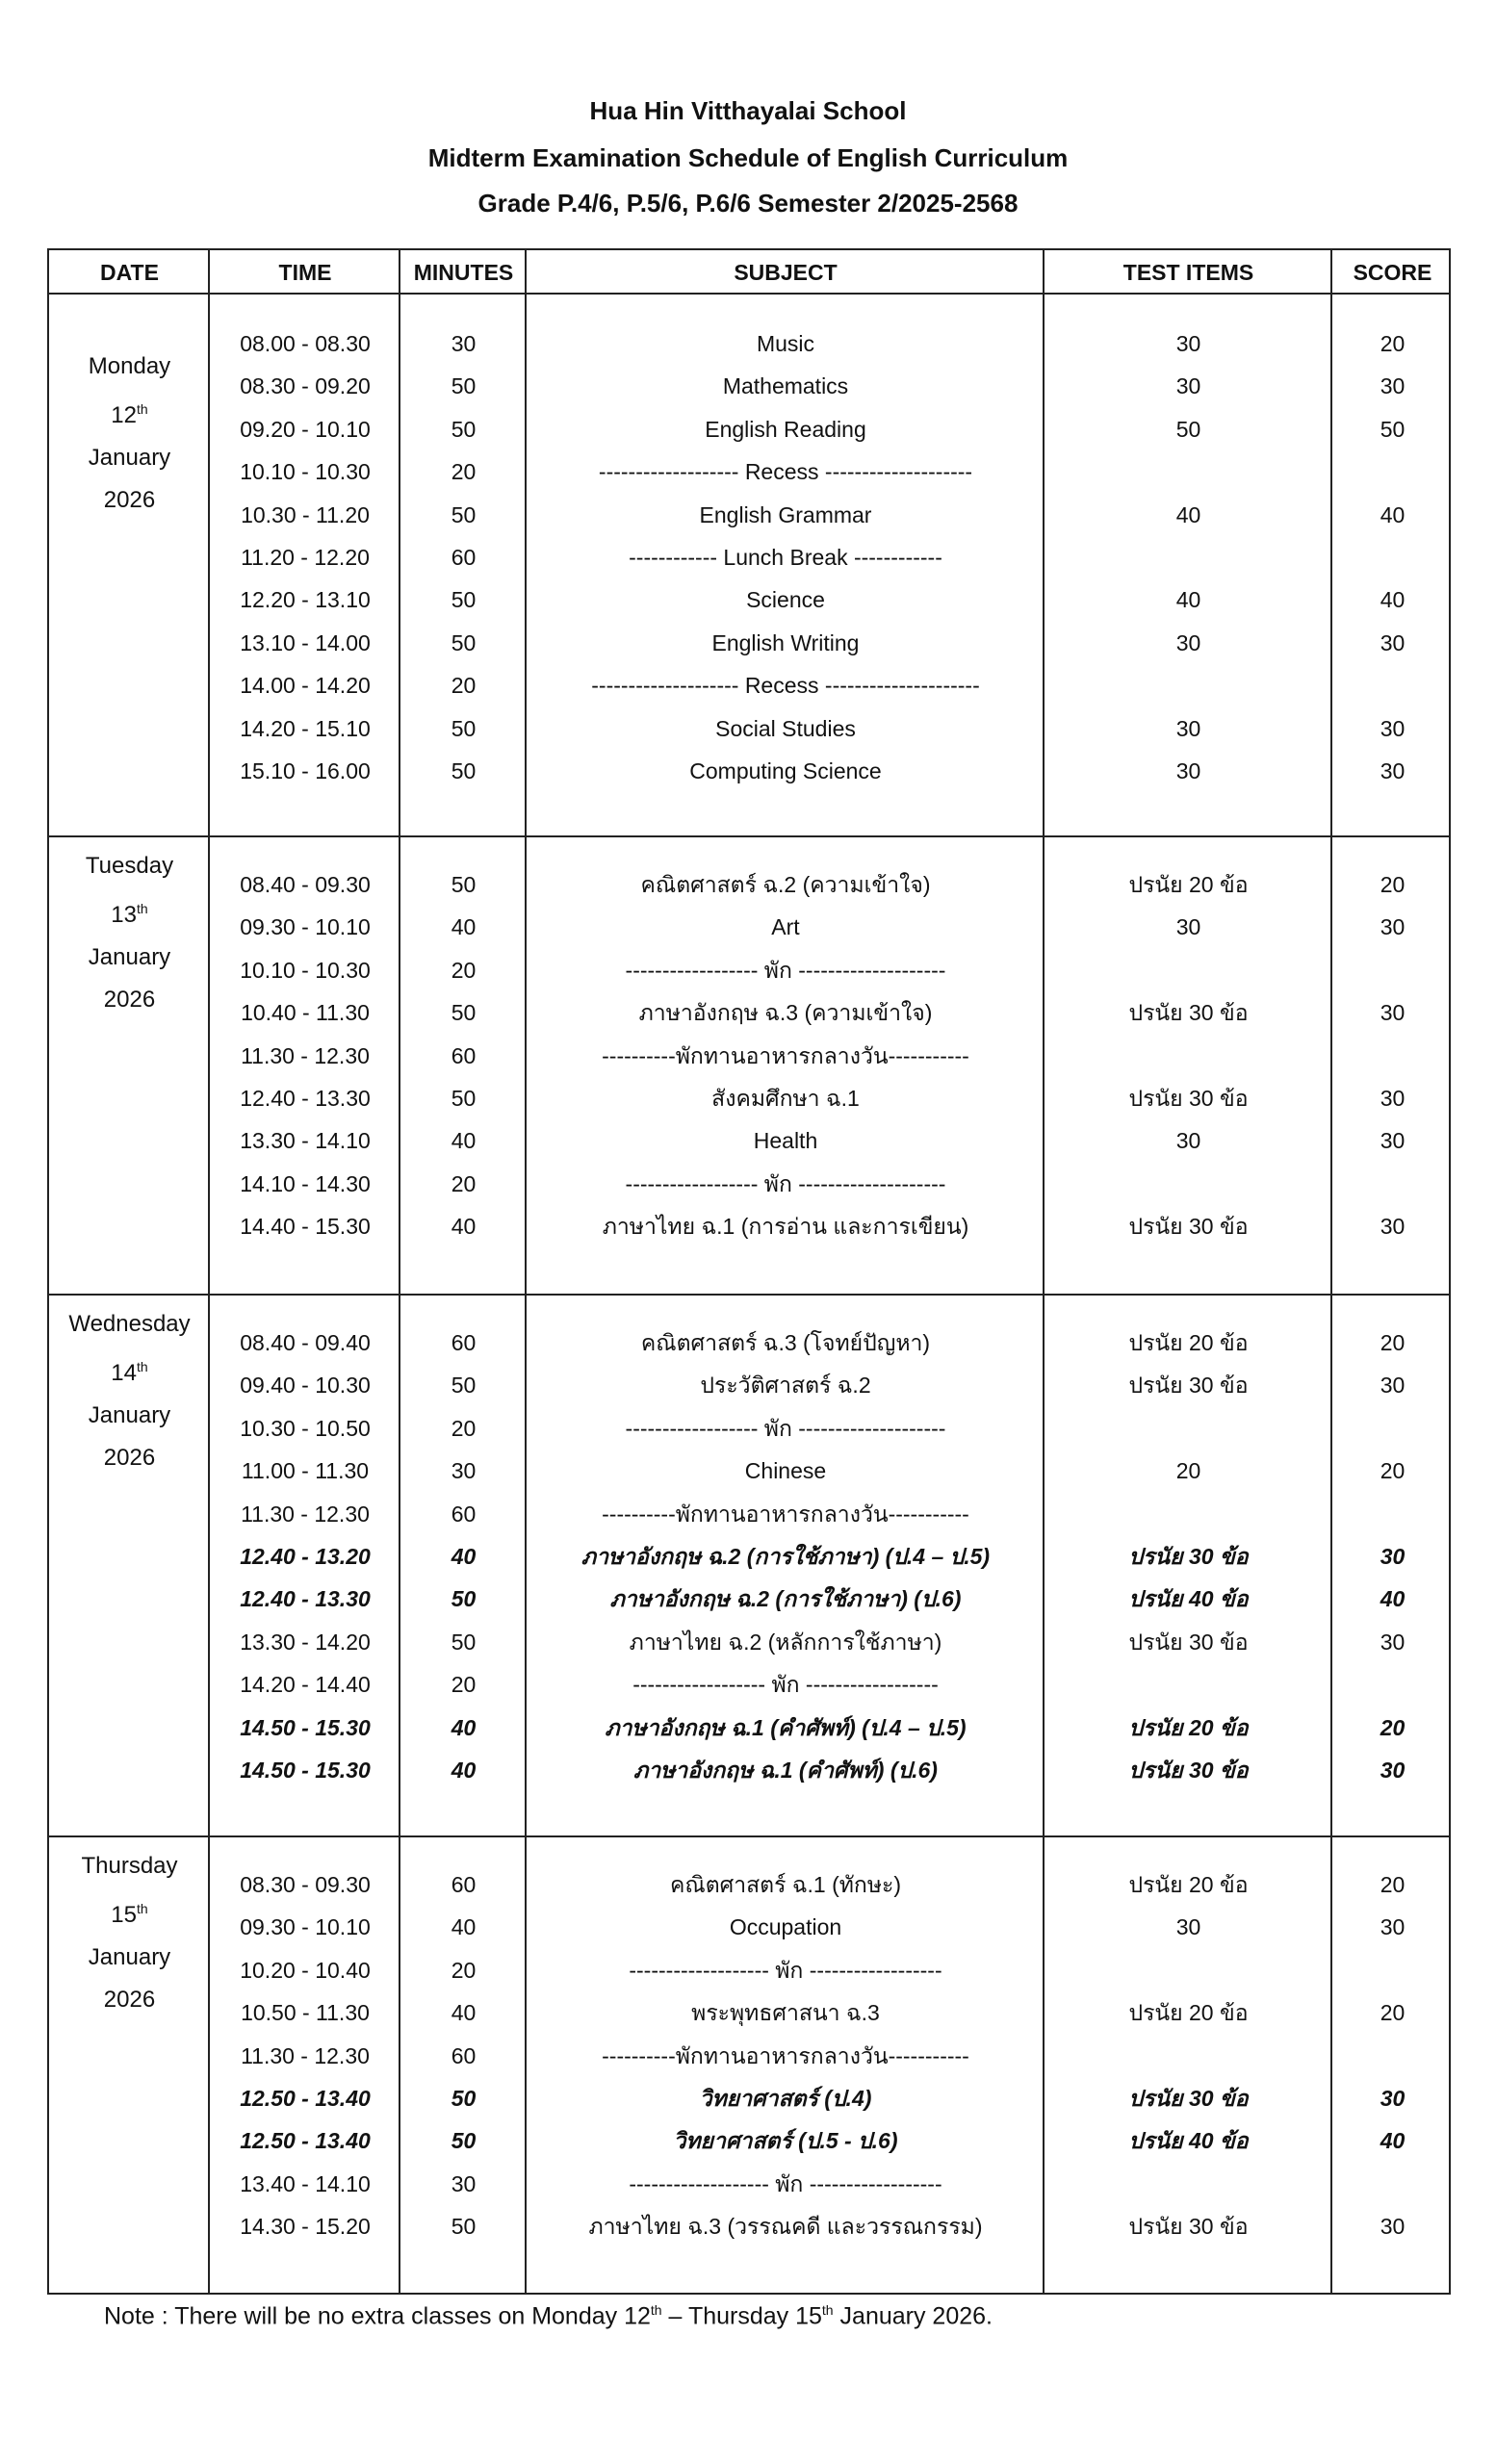 The image size is (1496, 2464). Describe the element at coordinates (1393, 429) in the screenshot. I see `score-cell: 50` at that location.